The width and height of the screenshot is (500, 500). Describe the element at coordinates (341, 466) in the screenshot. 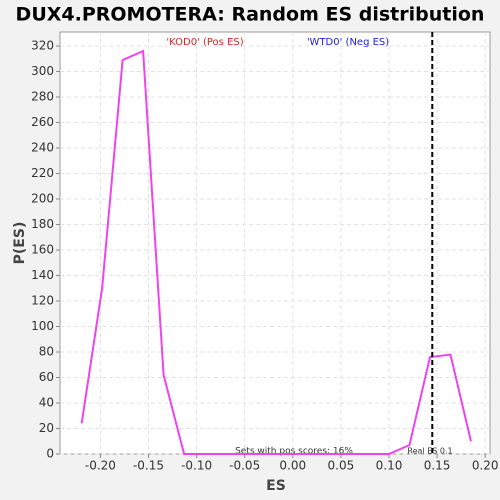

I see `x-tick-label: 0.05` at that location.